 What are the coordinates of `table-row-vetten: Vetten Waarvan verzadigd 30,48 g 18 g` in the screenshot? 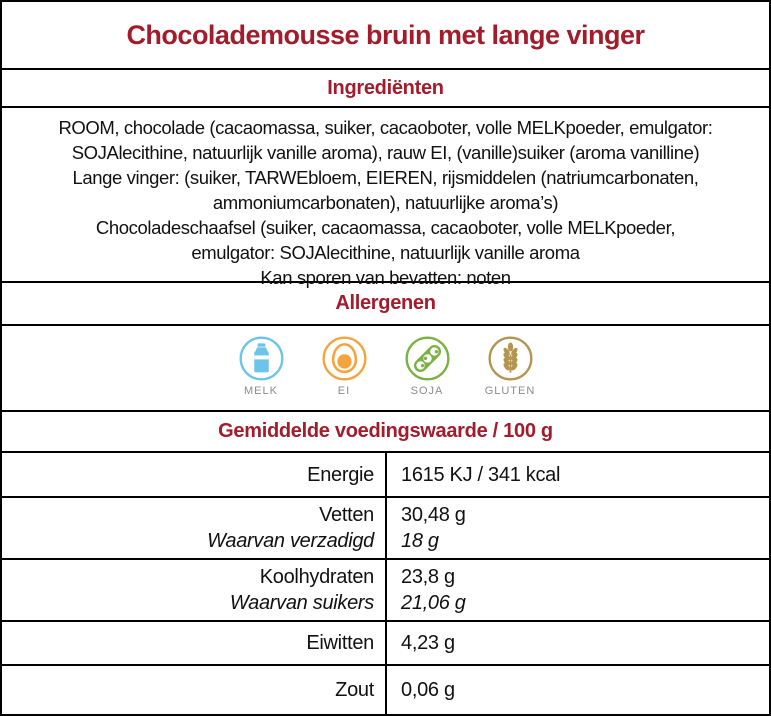 It's located at (385, 529).